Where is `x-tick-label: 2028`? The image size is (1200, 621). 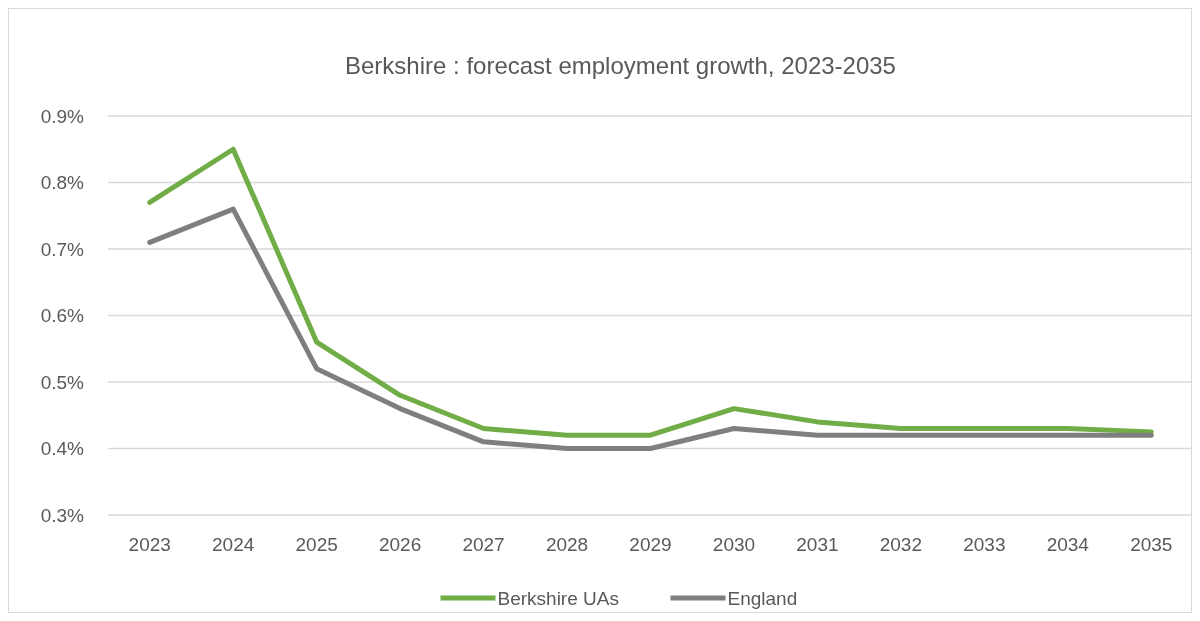
x-tick-label: 2028 is located at coordinates (567, 544).